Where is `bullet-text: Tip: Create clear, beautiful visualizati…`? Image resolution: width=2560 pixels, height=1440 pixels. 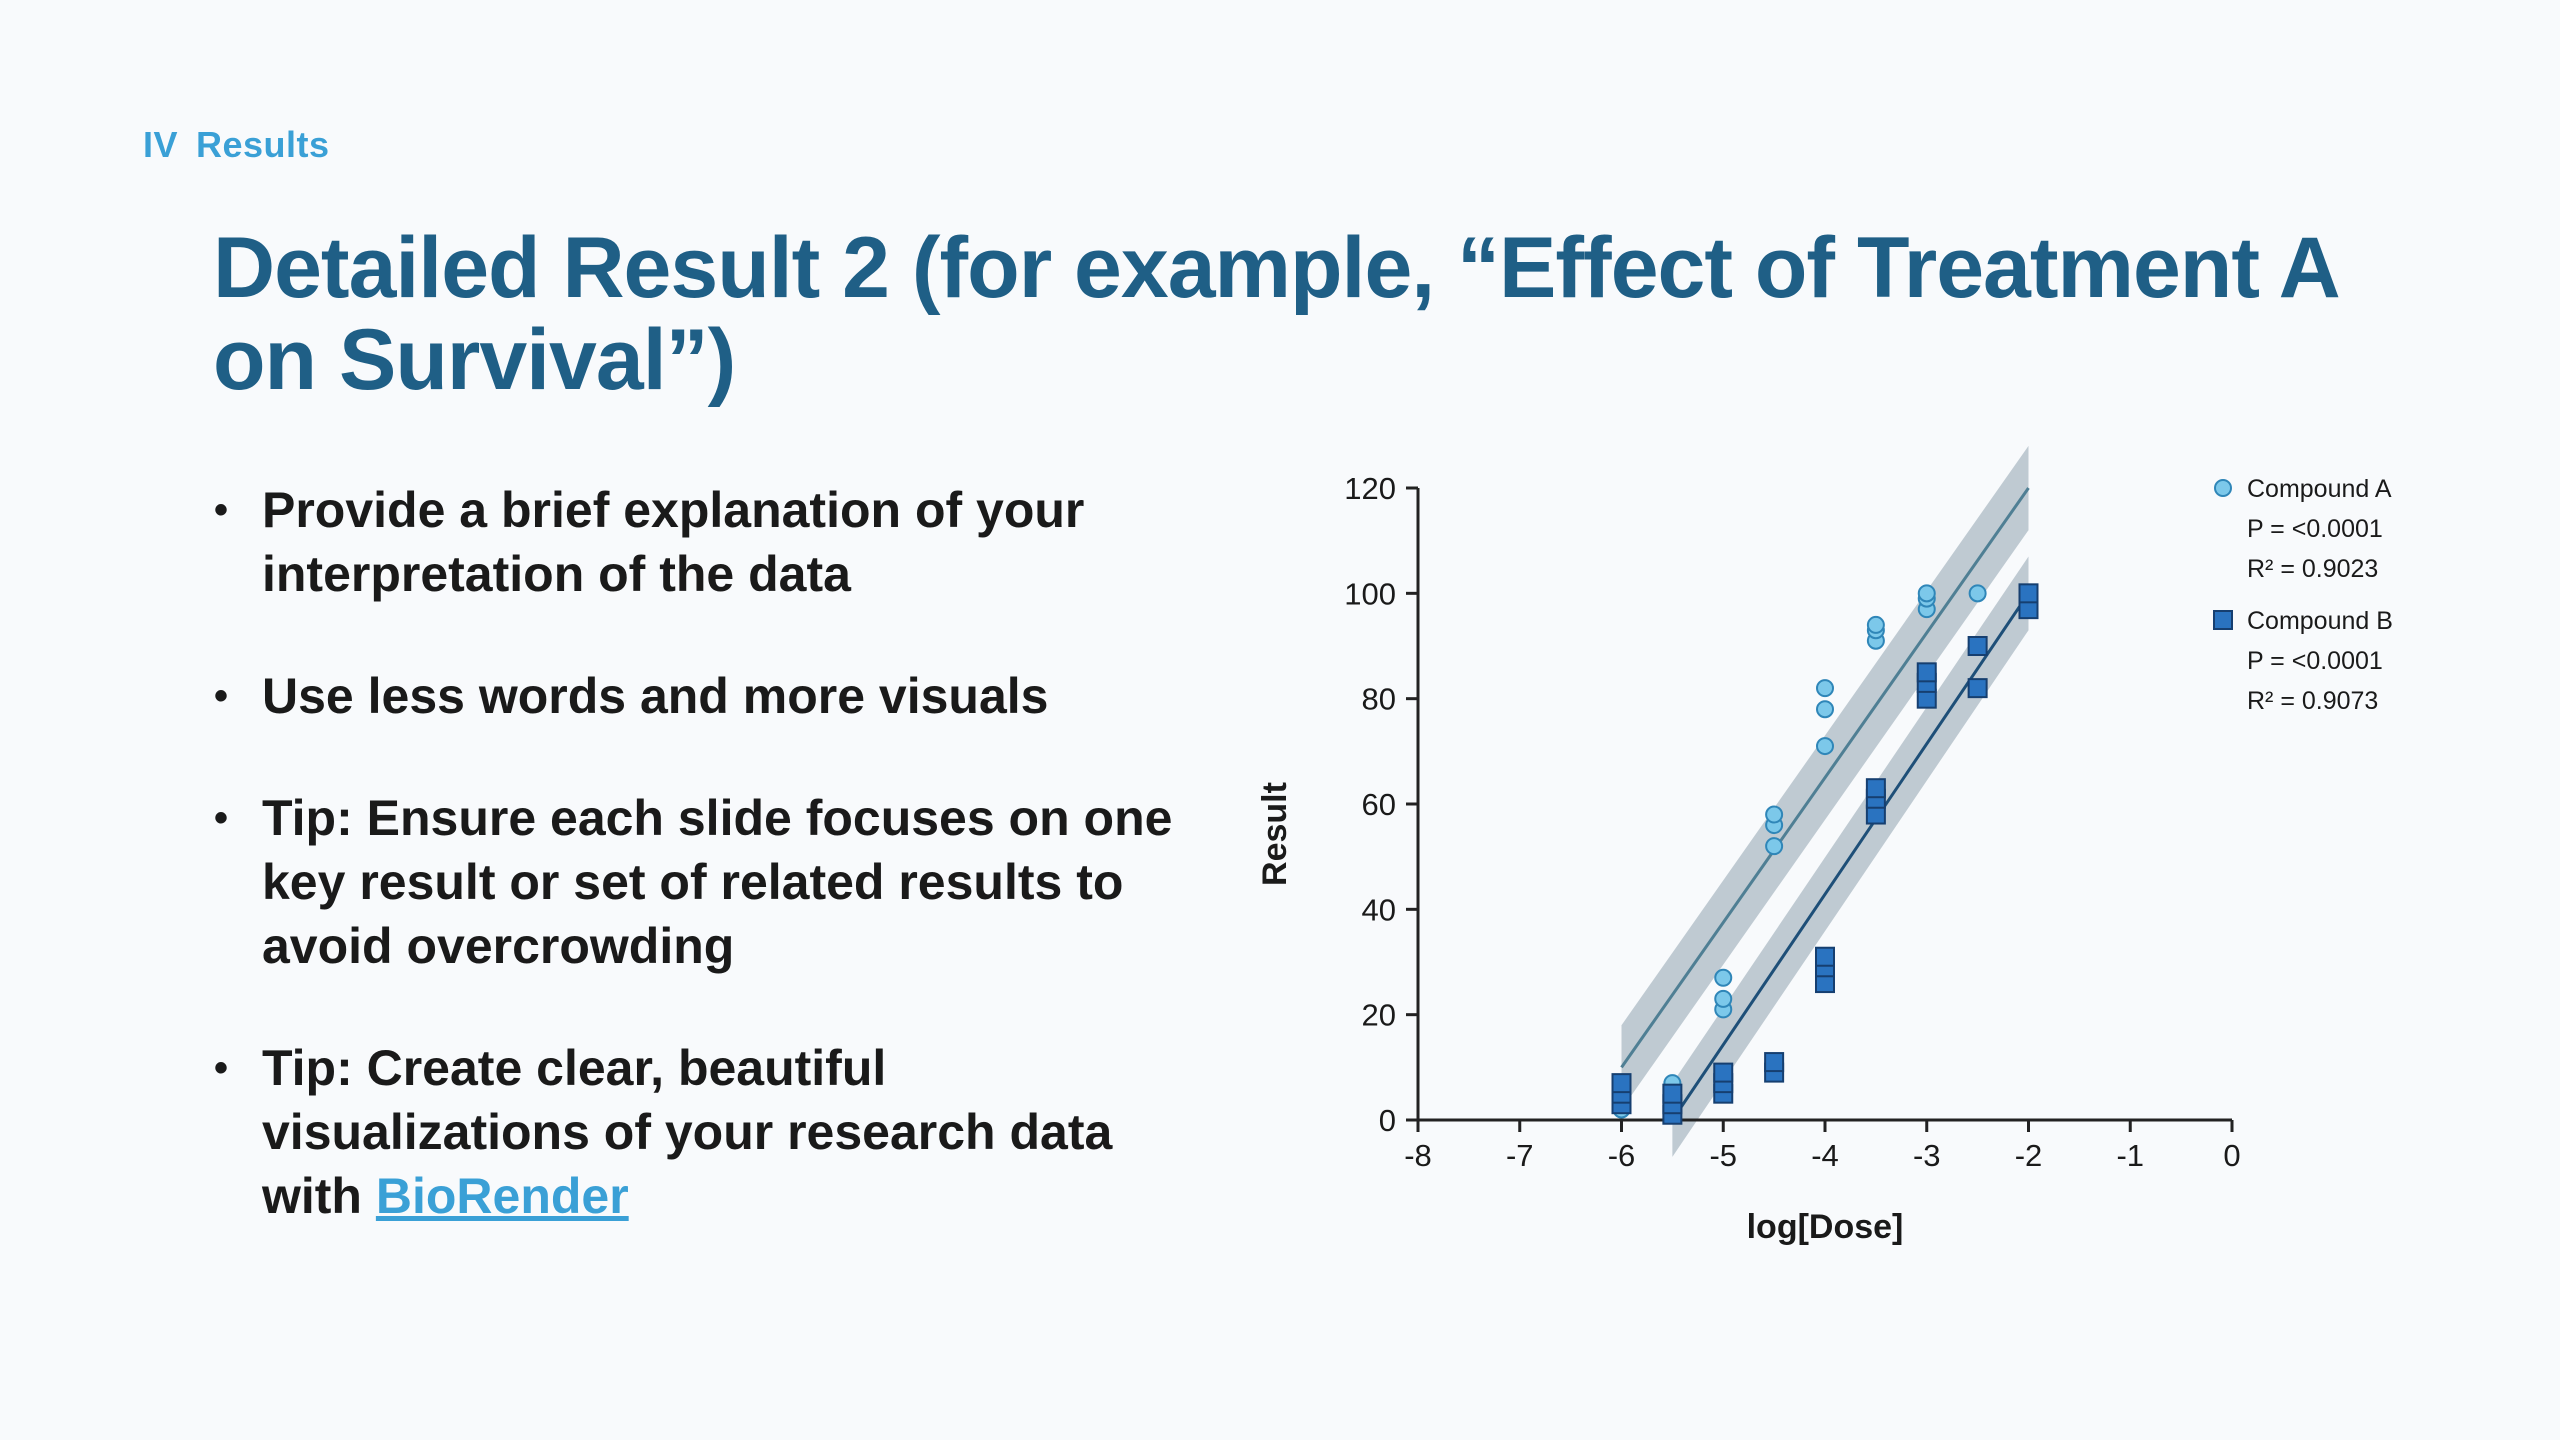 bullet-text: Tip: Create clear, beautiful visualizati… is located at coordinates (687, 1132).